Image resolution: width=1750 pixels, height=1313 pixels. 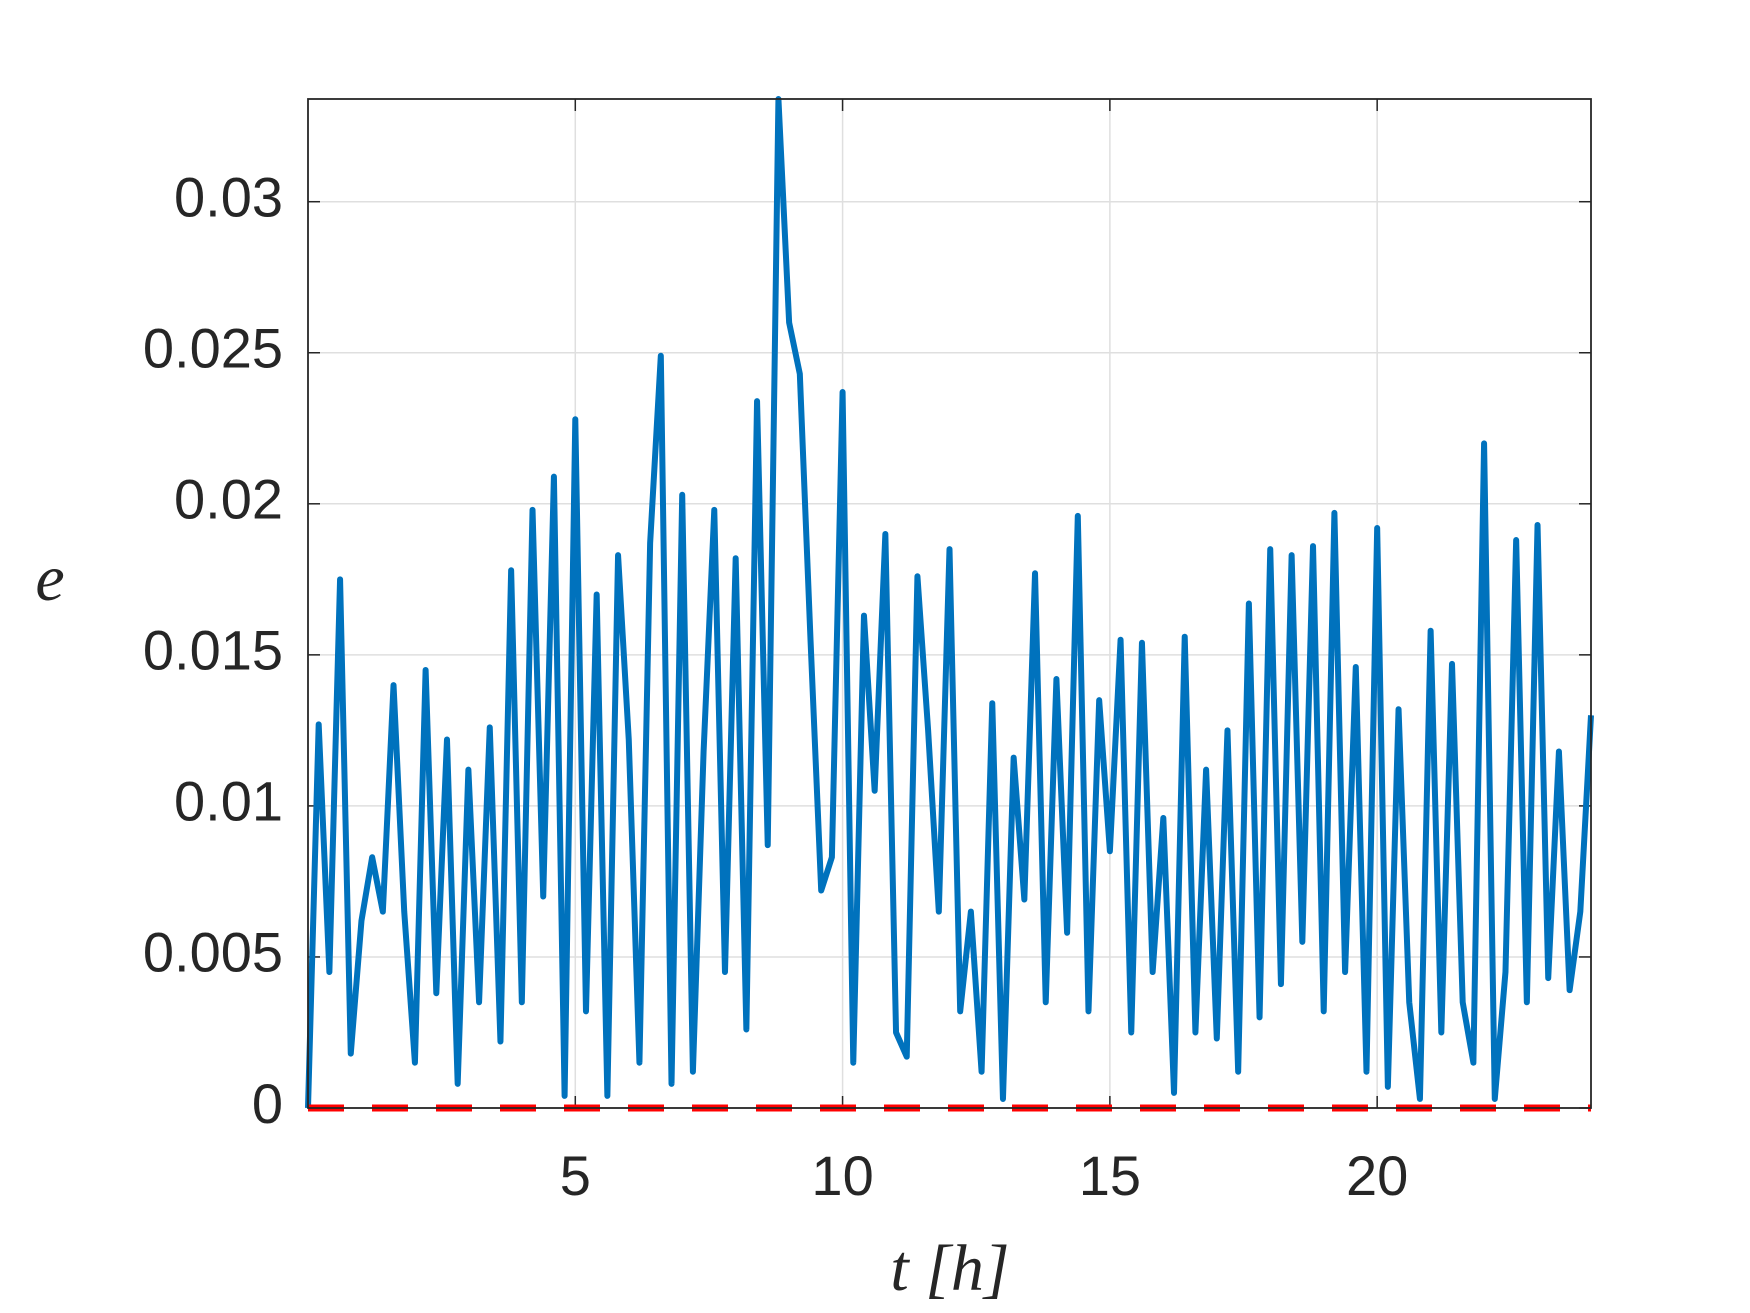 What do you see at coordinates (213, 650) in the screenshot?
I see `y-tick-label: 0.015` at bounding box center [213, 650].